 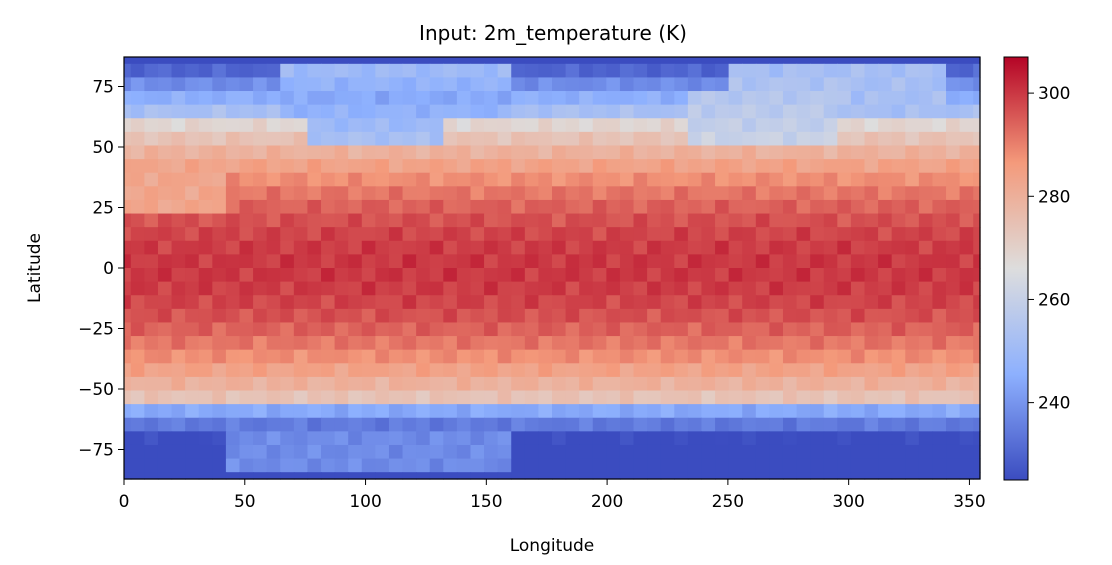 I want to click on colorbar, so click(x=1016, y=268).